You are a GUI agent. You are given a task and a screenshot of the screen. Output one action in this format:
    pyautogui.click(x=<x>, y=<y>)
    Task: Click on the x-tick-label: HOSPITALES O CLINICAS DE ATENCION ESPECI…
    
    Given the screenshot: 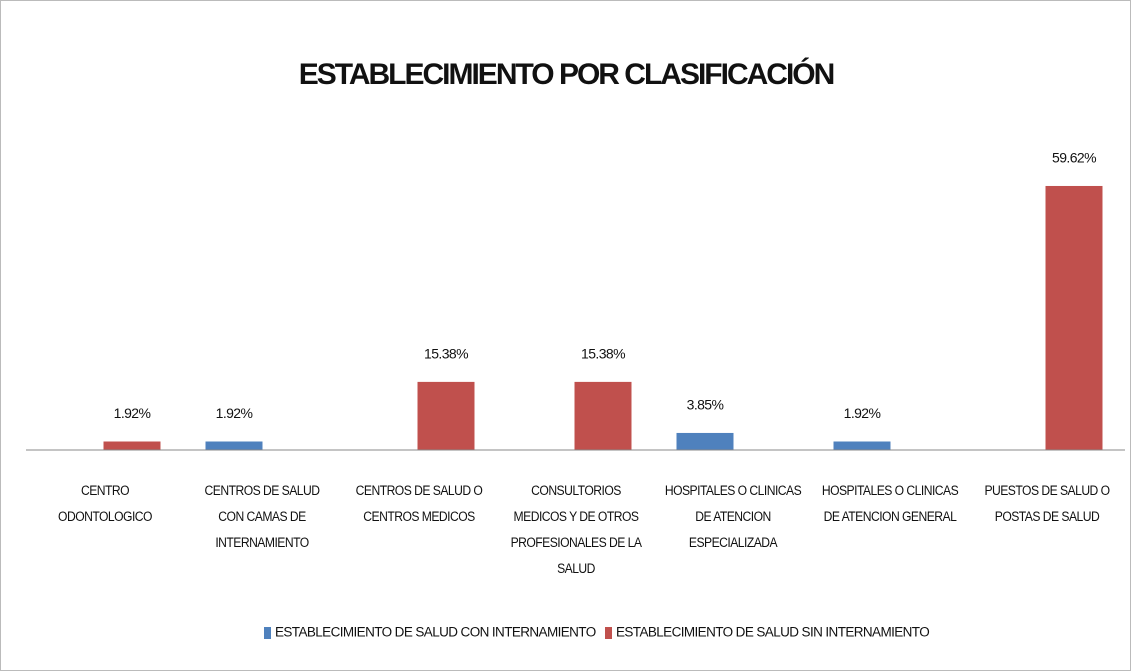 What is the action you would take?
    pyautogui.click(x=732, y=516)
    